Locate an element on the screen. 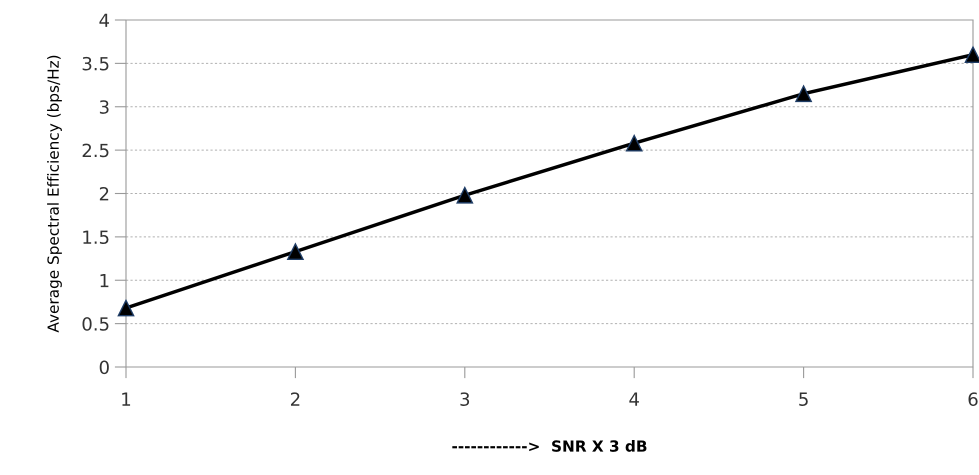 This screenshot has height=475, width=979. y-tick-label: 0 is located at coordinates (104, 367).